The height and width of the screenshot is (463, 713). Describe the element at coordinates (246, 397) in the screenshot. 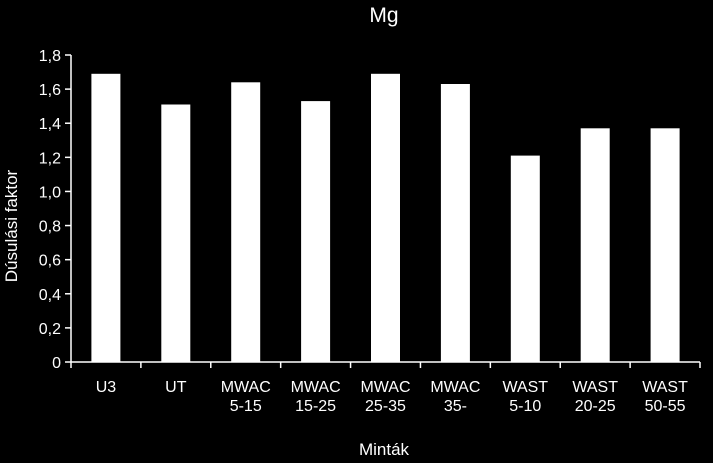

I see `x-tick-label: MWAC 5-15` at that location.